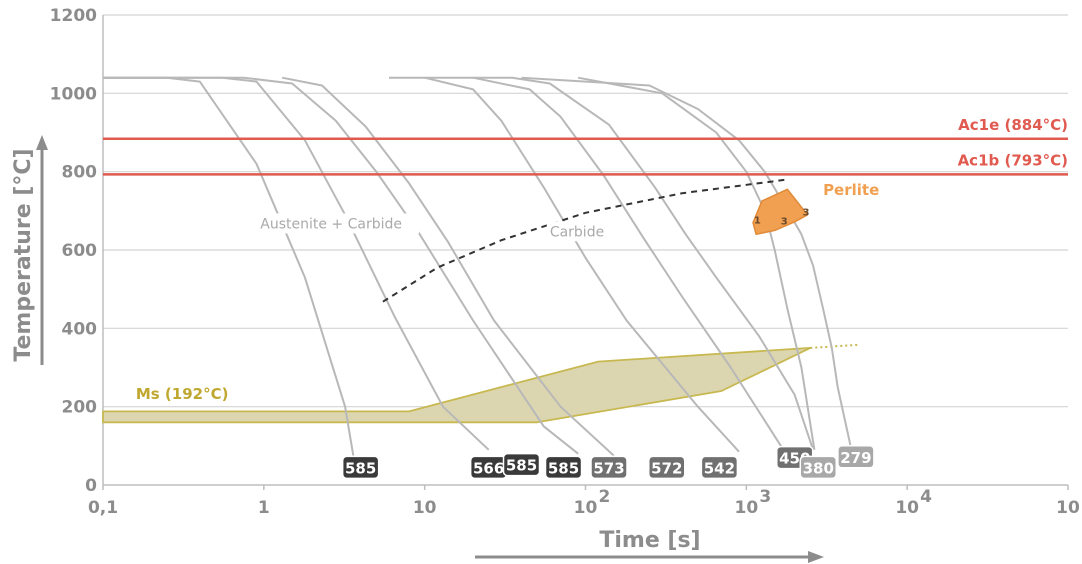 The width and height of the screenshot is (1082, 564). What do you see at coordinates (80, 251) in the screenshot?
I see `y-tick-label: 600` at bounding box center [80, 251].